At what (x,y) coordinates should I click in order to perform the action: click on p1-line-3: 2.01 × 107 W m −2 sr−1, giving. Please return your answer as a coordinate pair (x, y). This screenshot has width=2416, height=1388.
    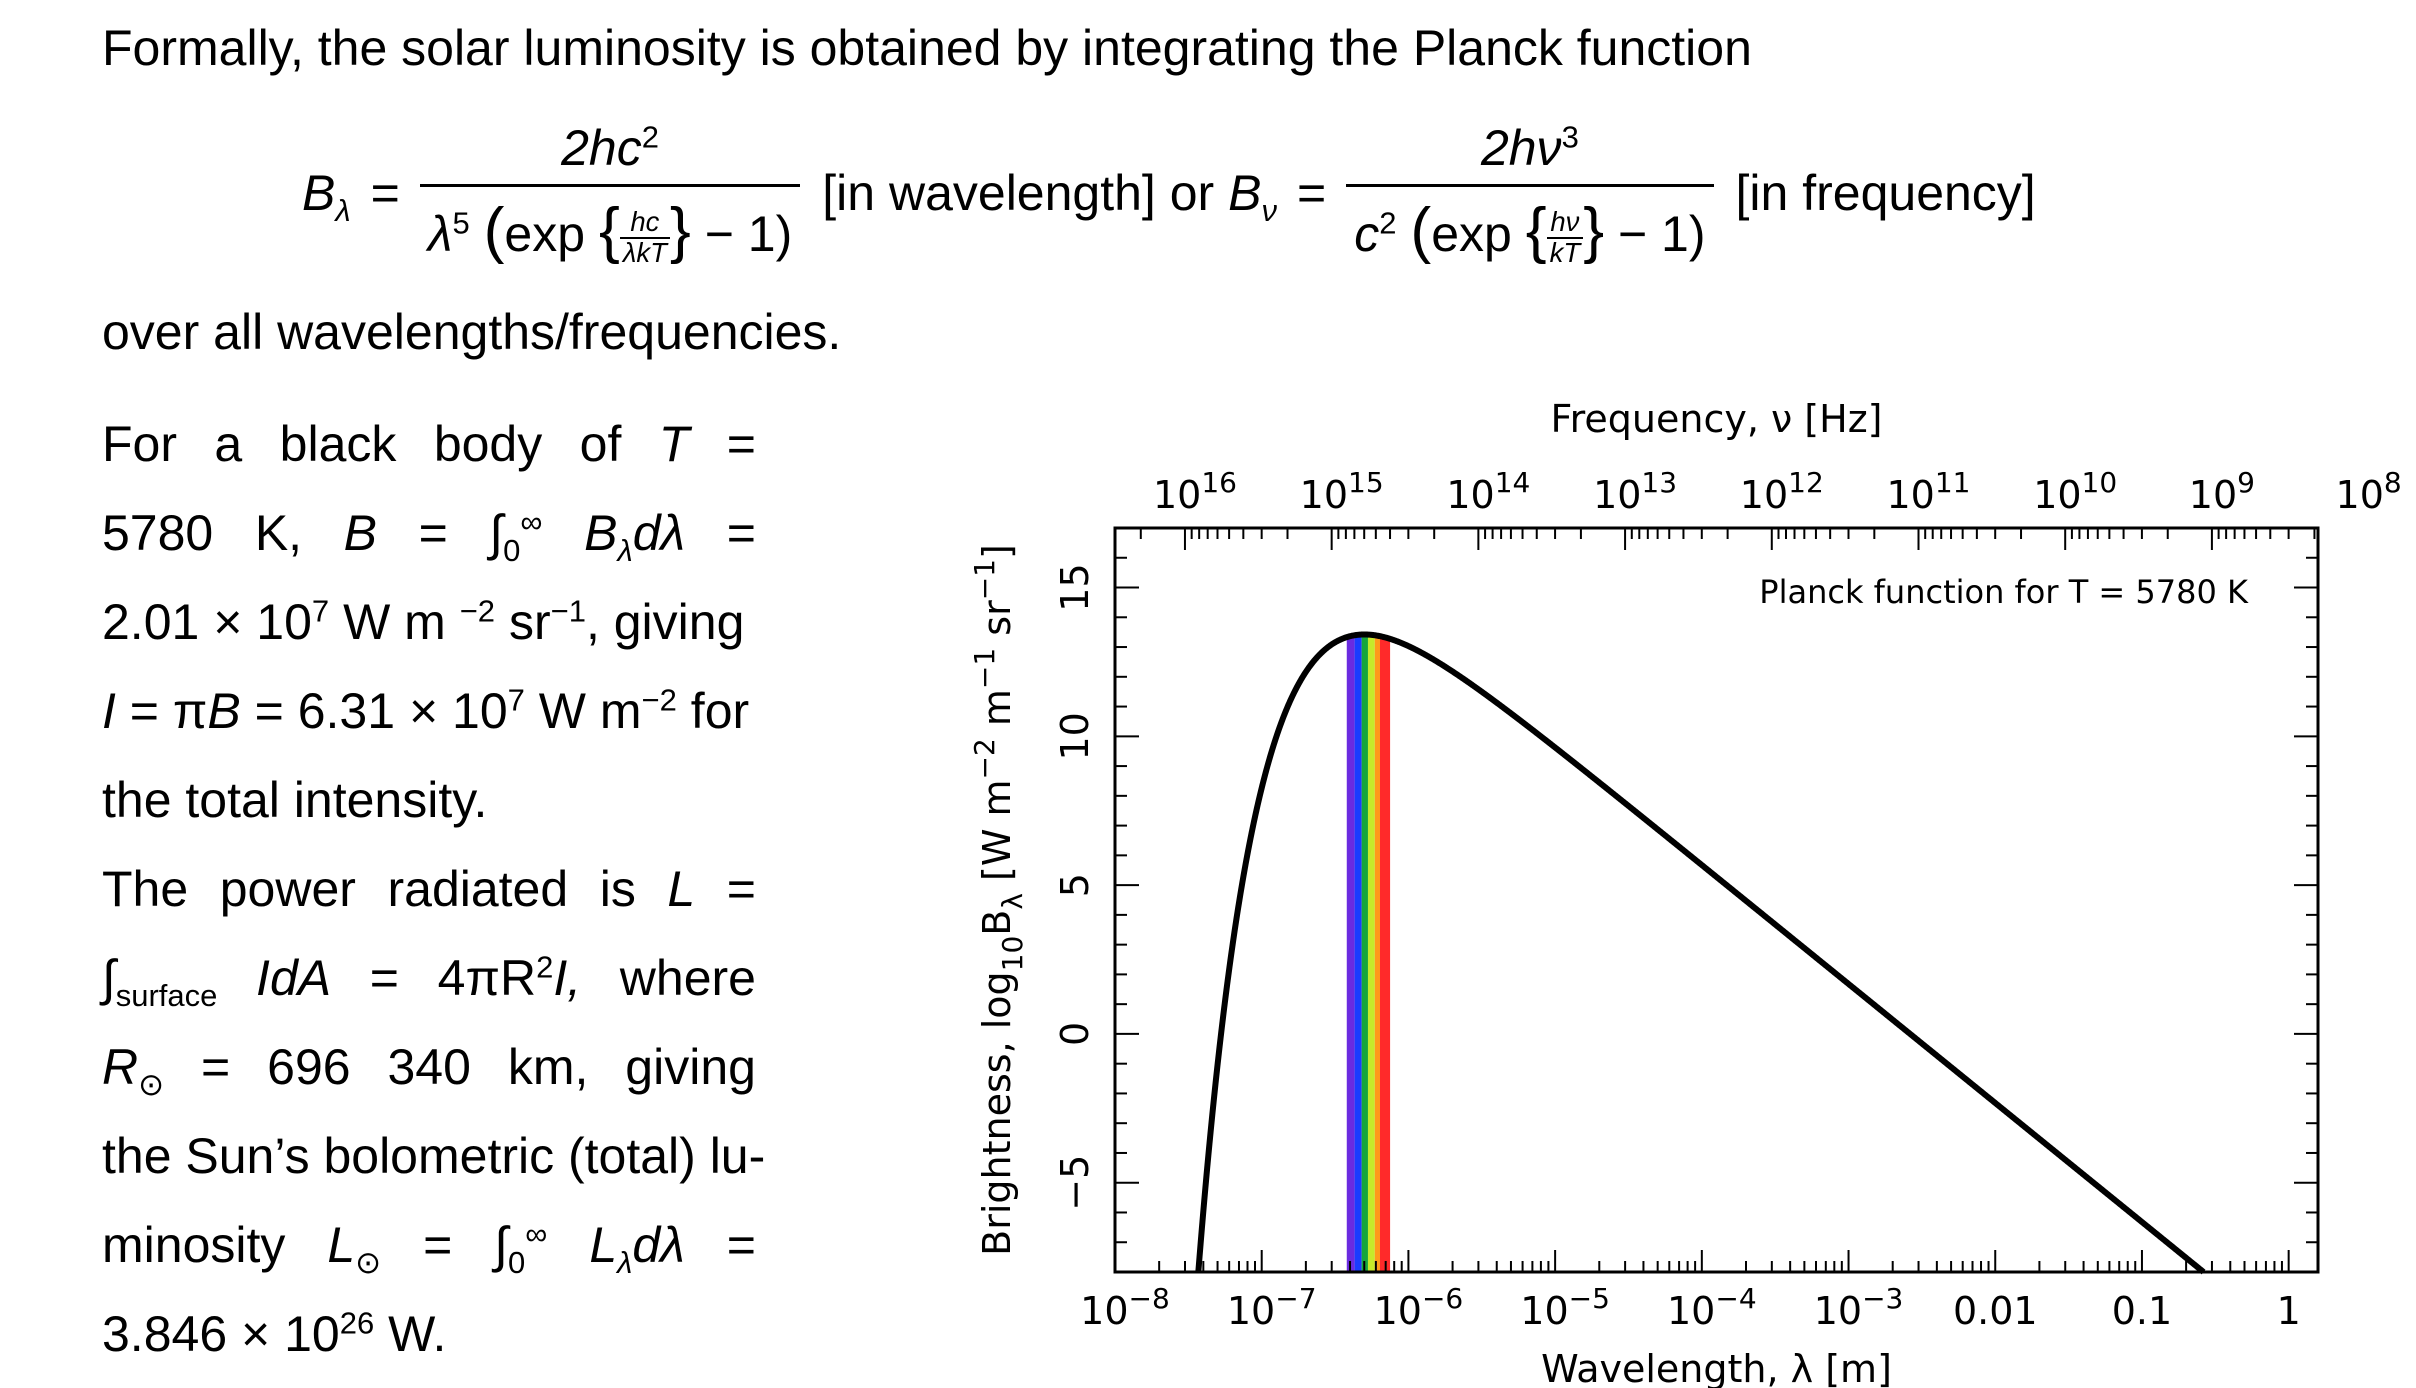
    Looking at the image, I should click on (423, 621).